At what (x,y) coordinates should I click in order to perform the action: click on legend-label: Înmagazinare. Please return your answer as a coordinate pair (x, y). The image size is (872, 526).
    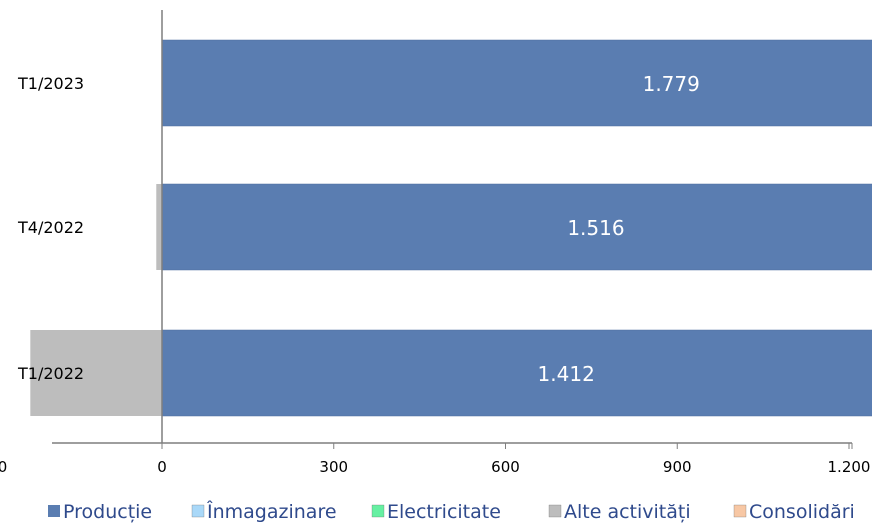
    Looking at the image, I should click on (271, 511).